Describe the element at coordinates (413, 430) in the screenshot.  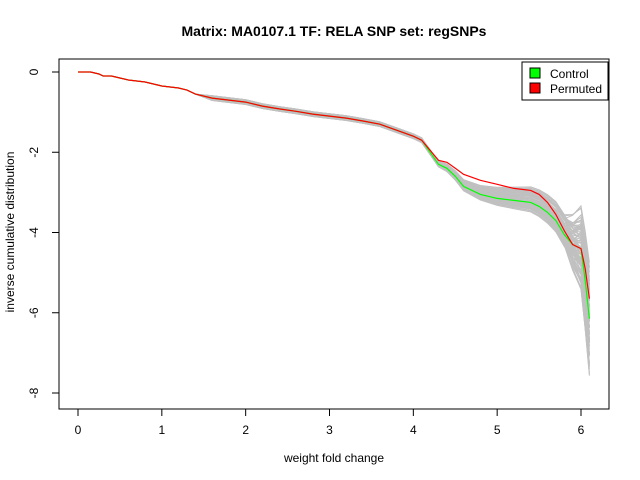
I see `x-tick-label: 4` at that location.